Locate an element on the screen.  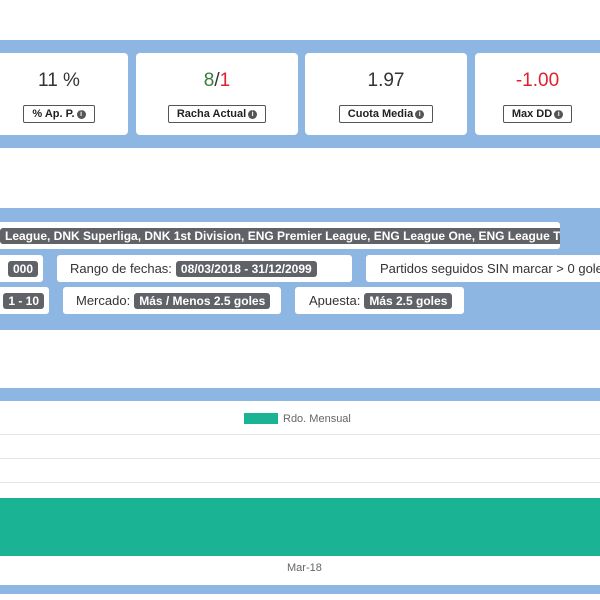
stat-label: Cuota Media is located at coordinates (380, 114).